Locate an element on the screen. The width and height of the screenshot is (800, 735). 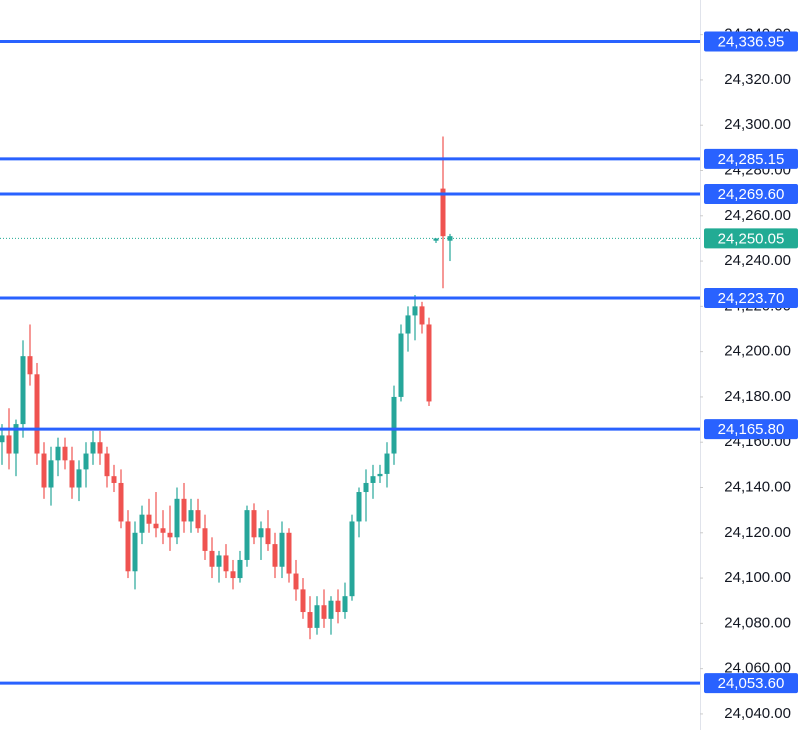
level-label: 24,053.60 is located at coordinates (751, 683).